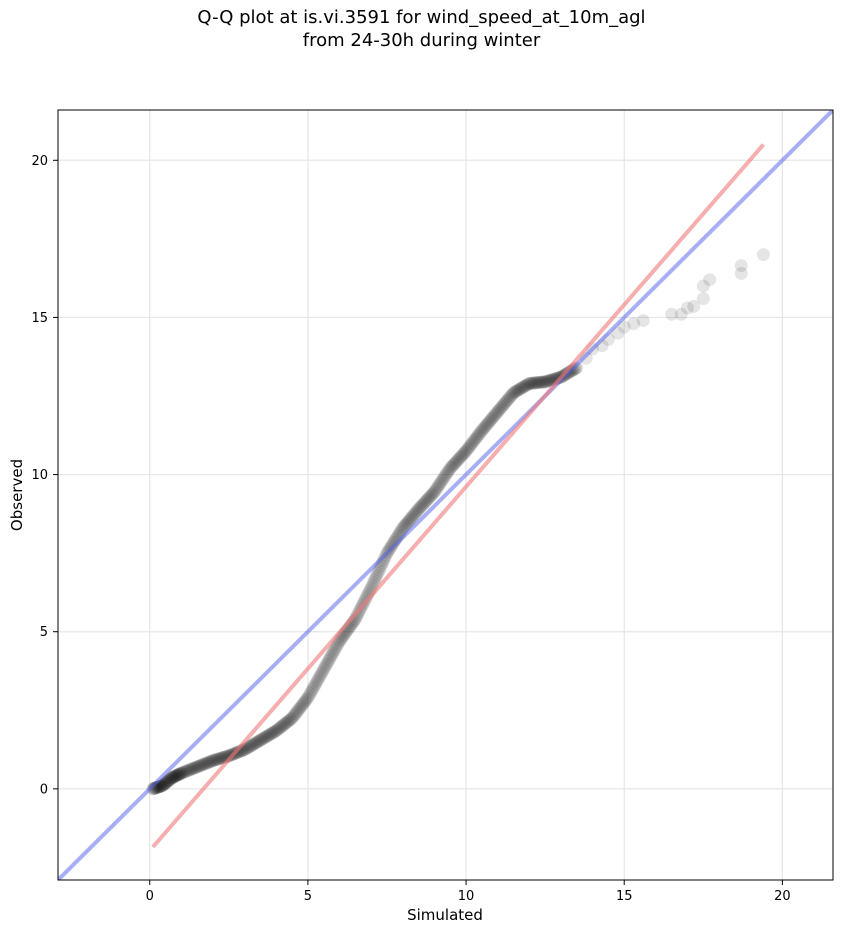 The image size is (843, 934). I want to click on x-tick-label: 20, so click(782, 896).